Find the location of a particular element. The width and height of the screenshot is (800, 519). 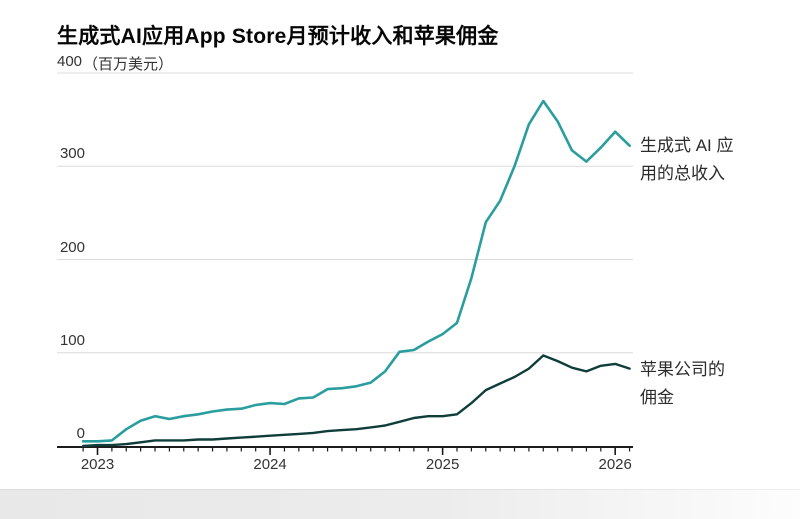

commission-label-line2: 佣金 is located at coordinates (657, 397).